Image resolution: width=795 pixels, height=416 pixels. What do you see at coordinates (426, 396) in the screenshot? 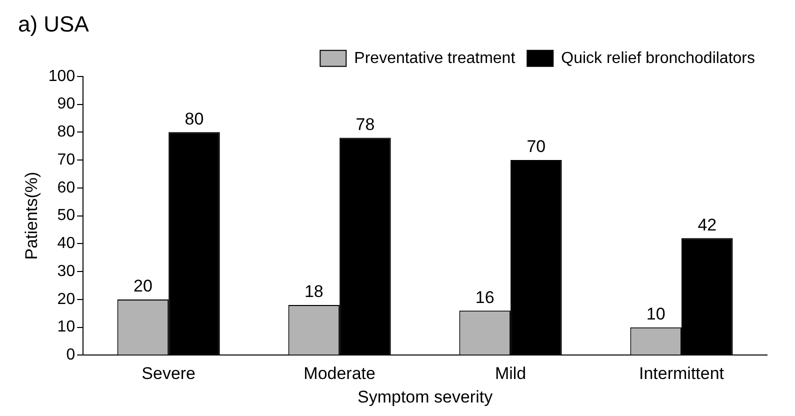
I see `x-axis-title: Symptom severity` at bounding box center [426, 396].